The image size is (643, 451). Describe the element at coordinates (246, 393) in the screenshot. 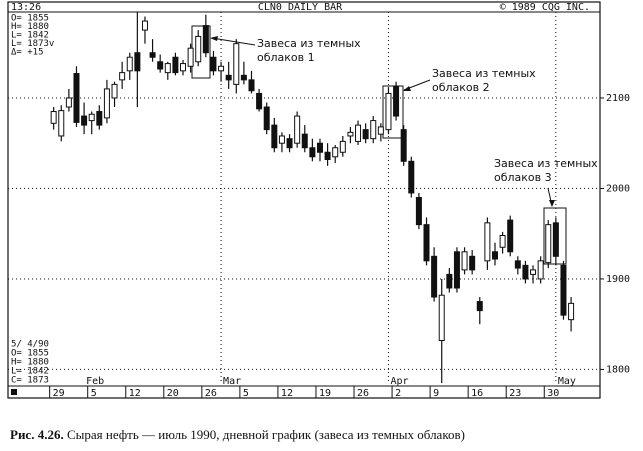

I see `x-tick-label: 5` at that location.